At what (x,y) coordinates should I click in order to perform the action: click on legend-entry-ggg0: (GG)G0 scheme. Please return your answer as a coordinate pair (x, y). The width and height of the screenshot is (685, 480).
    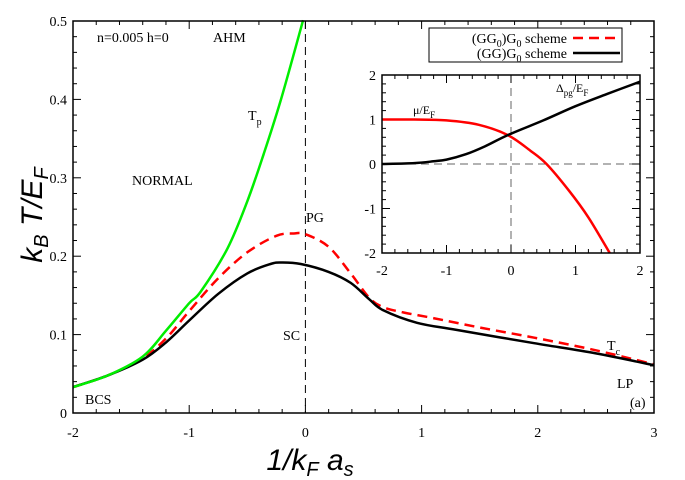
    Looking at the image, I should click on (522, 56).